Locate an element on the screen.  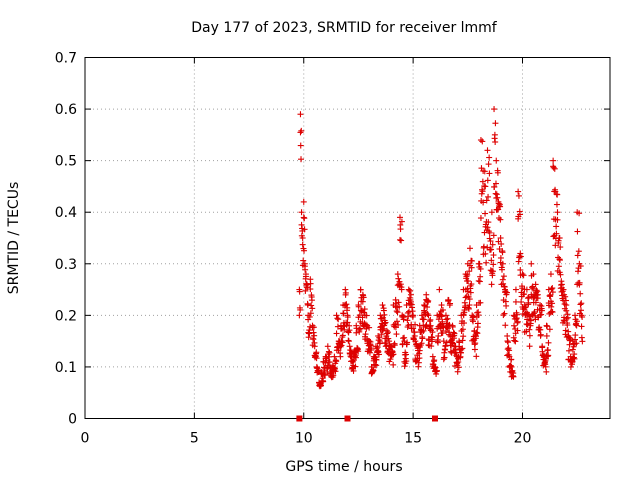
y-tick-label: 0.7 is located at coordinates (66, 59).